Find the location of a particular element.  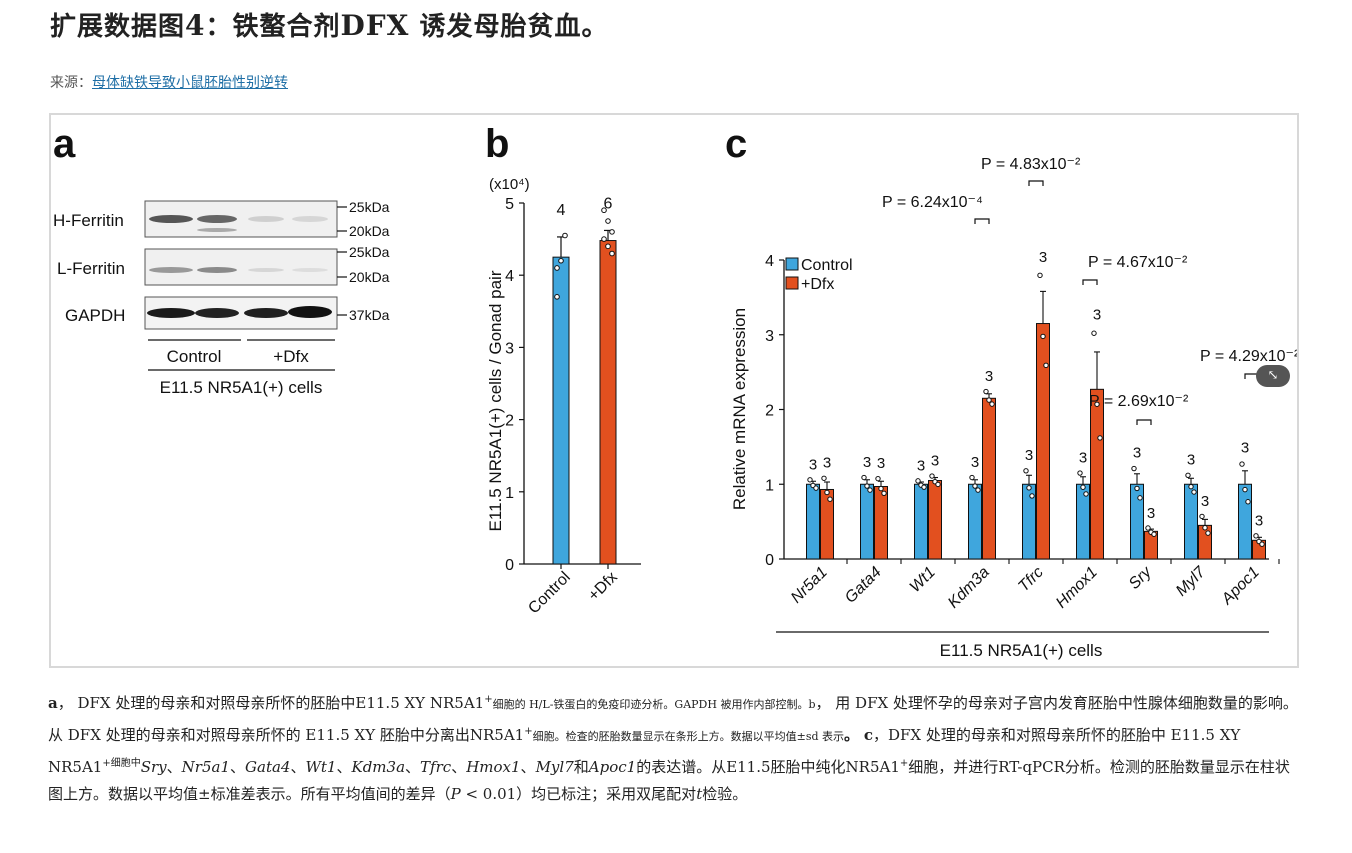

b-xtick-label: +Dfx is located at coordinates (603, 587).